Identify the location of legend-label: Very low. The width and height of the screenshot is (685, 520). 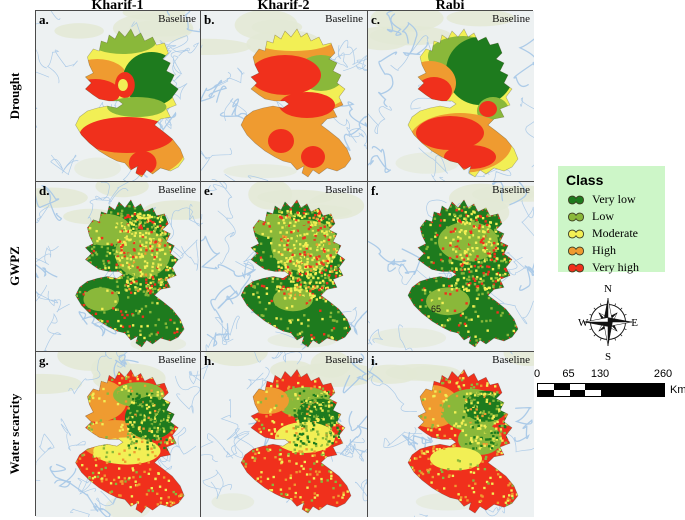
(614, 199).